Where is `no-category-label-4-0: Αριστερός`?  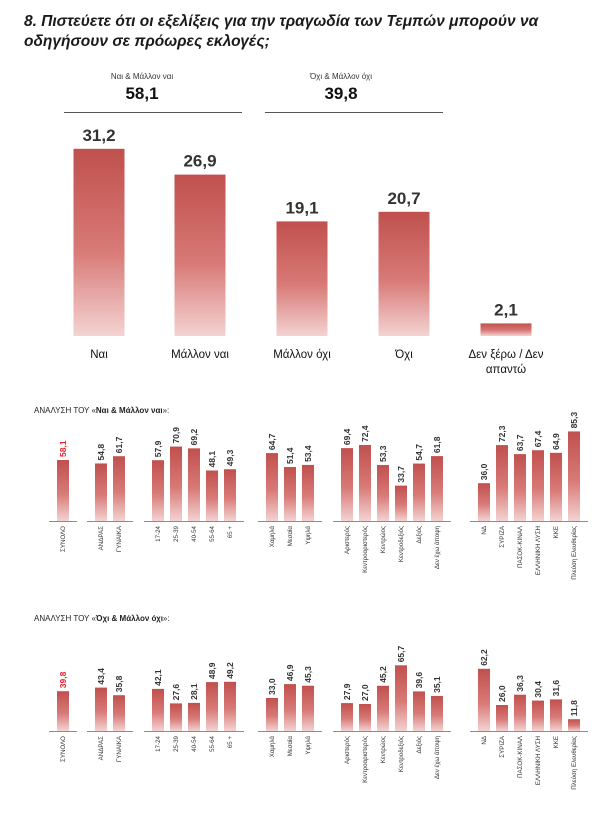 no-category-label-4-0: Αριστερός is located at coordinates (347, 750).